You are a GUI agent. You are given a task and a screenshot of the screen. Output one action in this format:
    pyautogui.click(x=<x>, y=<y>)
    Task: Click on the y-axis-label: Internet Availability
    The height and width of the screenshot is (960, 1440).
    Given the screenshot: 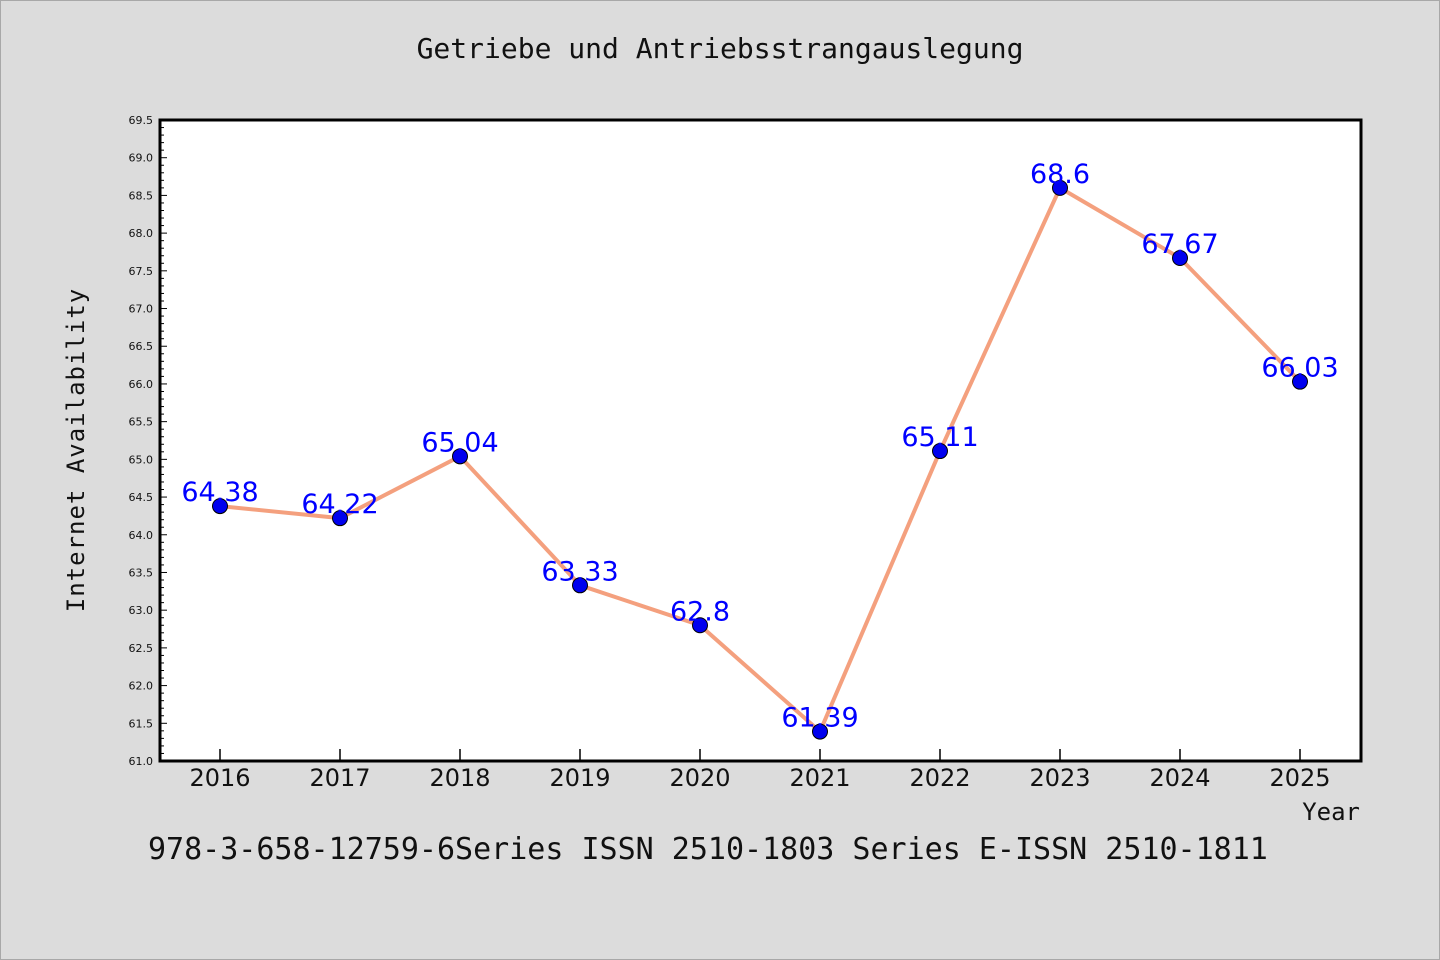 What is the action you would take?
    pyautogui.click(x=76, y=450)
    